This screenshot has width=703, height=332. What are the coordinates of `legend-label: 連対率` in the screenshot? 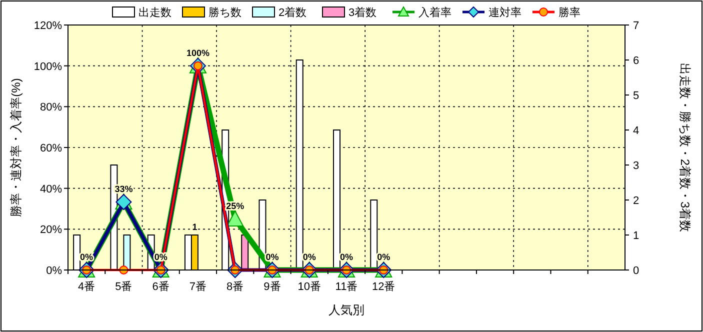 It's located at (505, 12).